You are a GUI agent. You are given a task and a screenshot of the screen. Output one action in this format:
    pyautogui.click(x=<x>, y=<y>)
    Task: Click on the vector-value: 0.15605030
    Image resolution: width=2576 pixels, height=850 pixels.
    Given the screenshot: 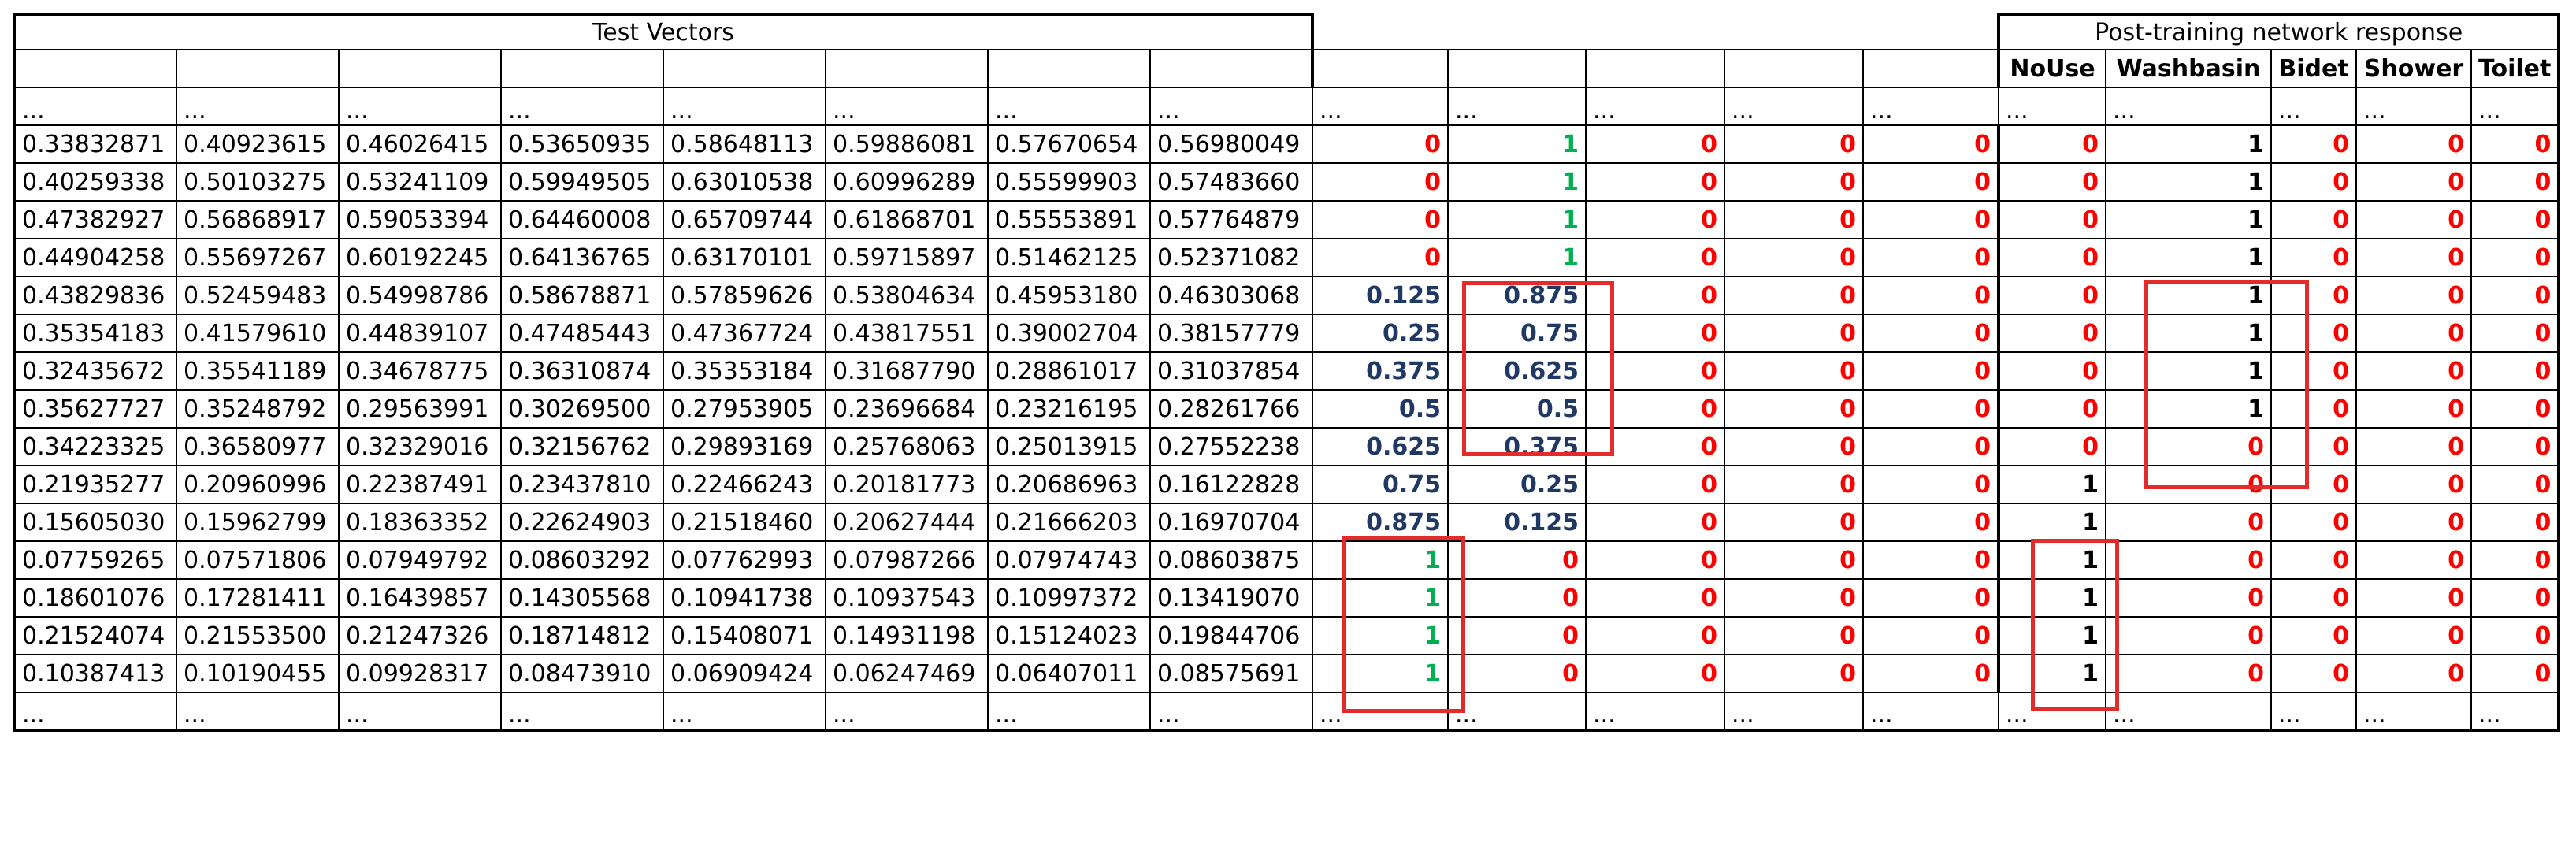 What is the action you would take?
    pyautogui.click(x=95, y=523)
    